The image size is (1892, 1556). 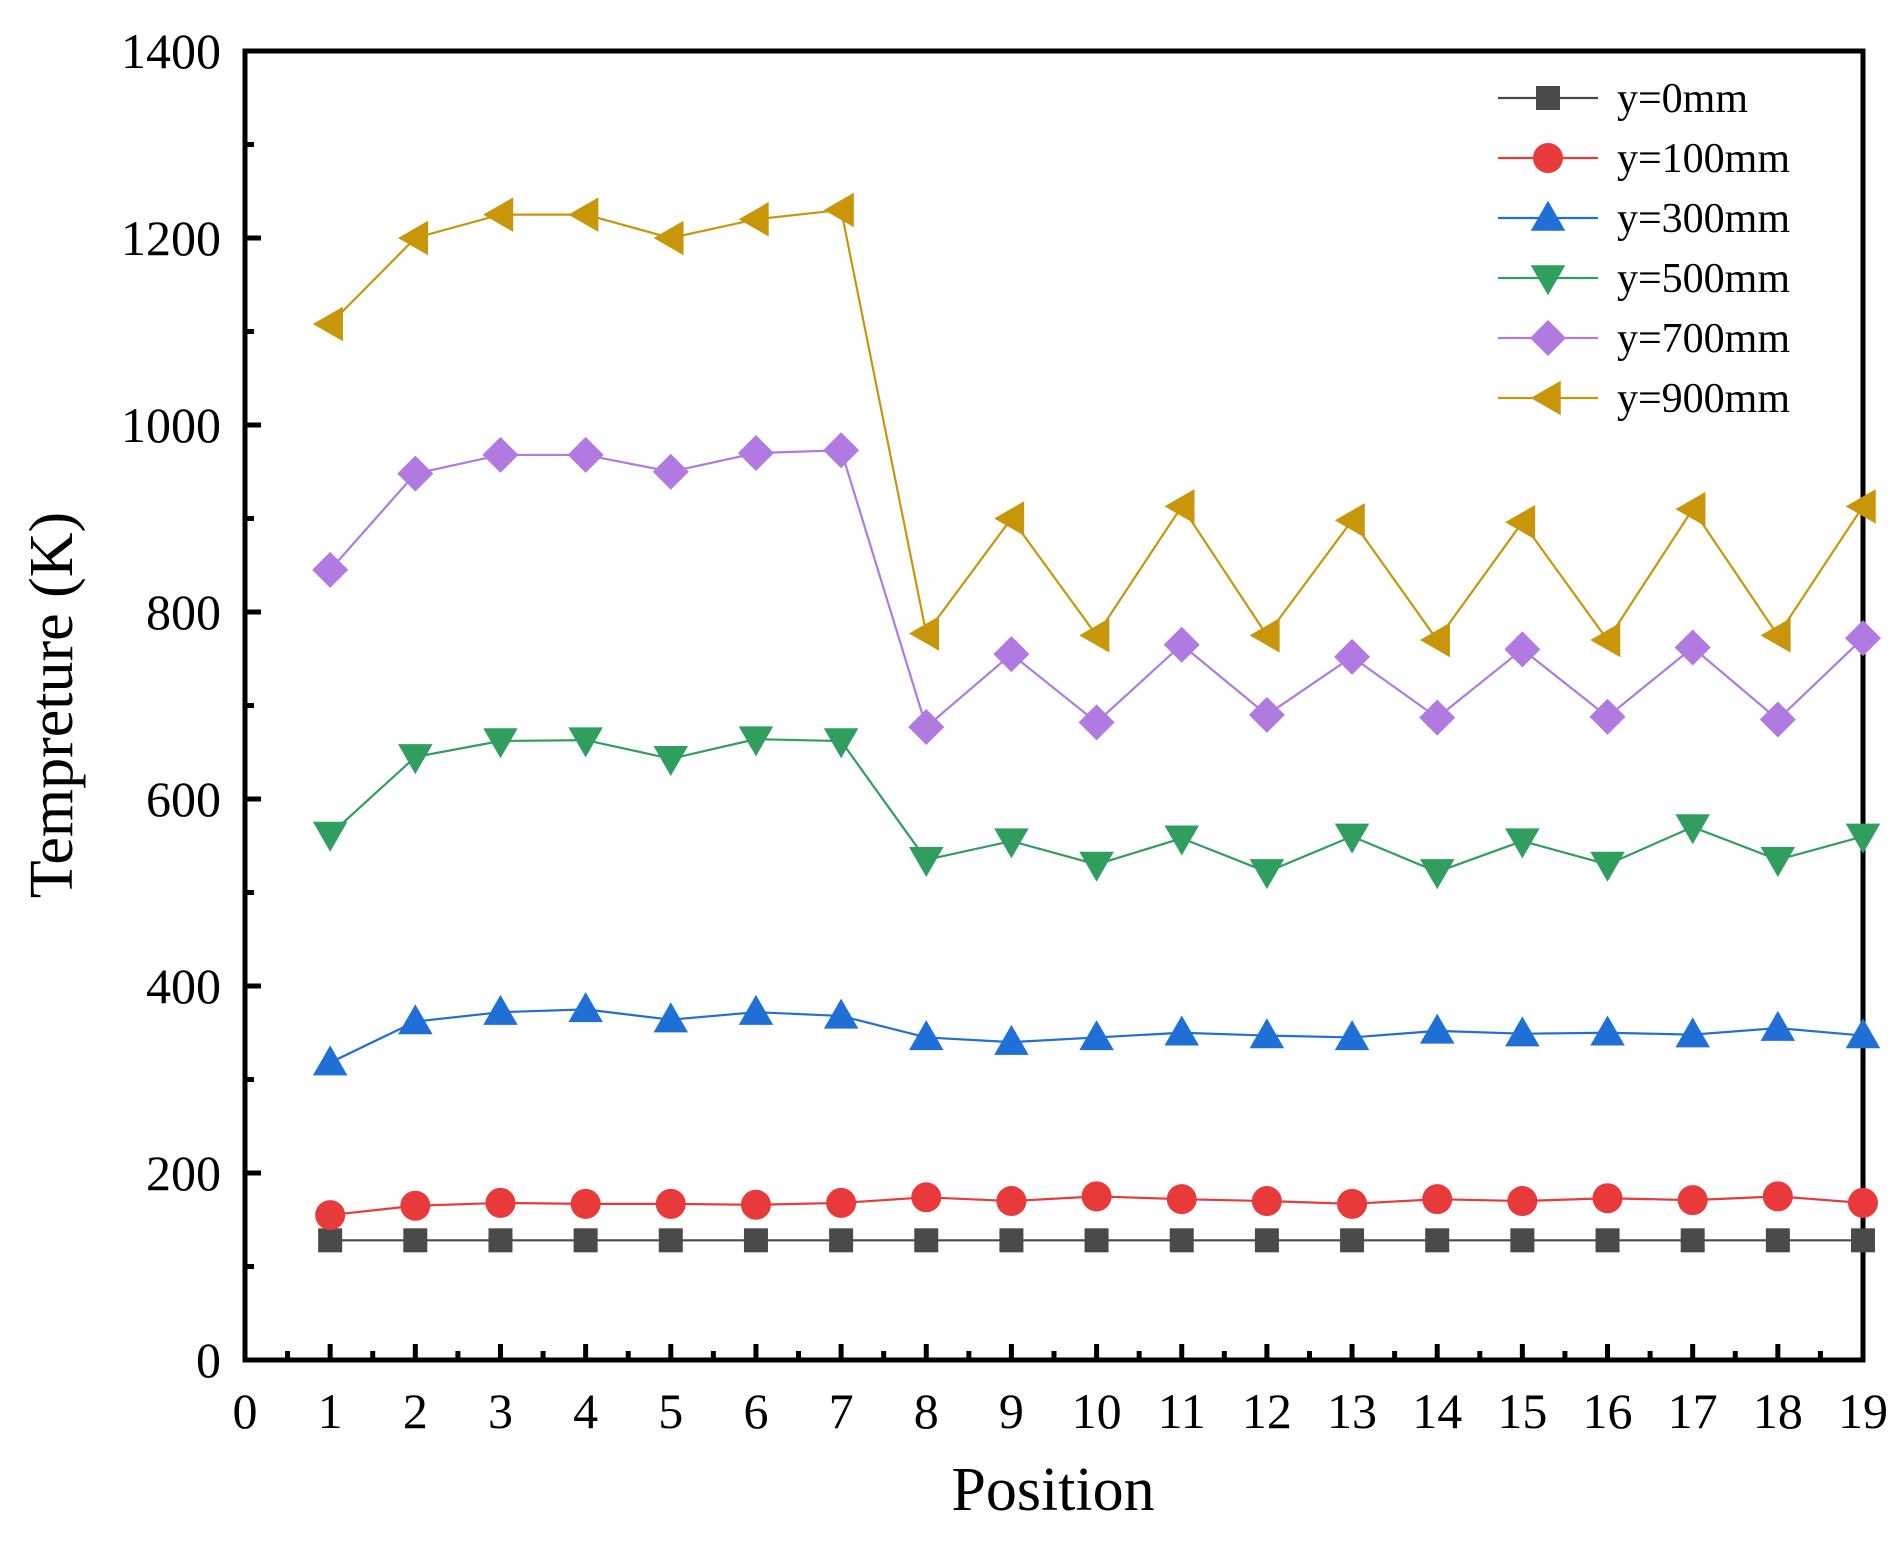 I want to click on legend-item: y=0mm, so click(x=1623, y=99).